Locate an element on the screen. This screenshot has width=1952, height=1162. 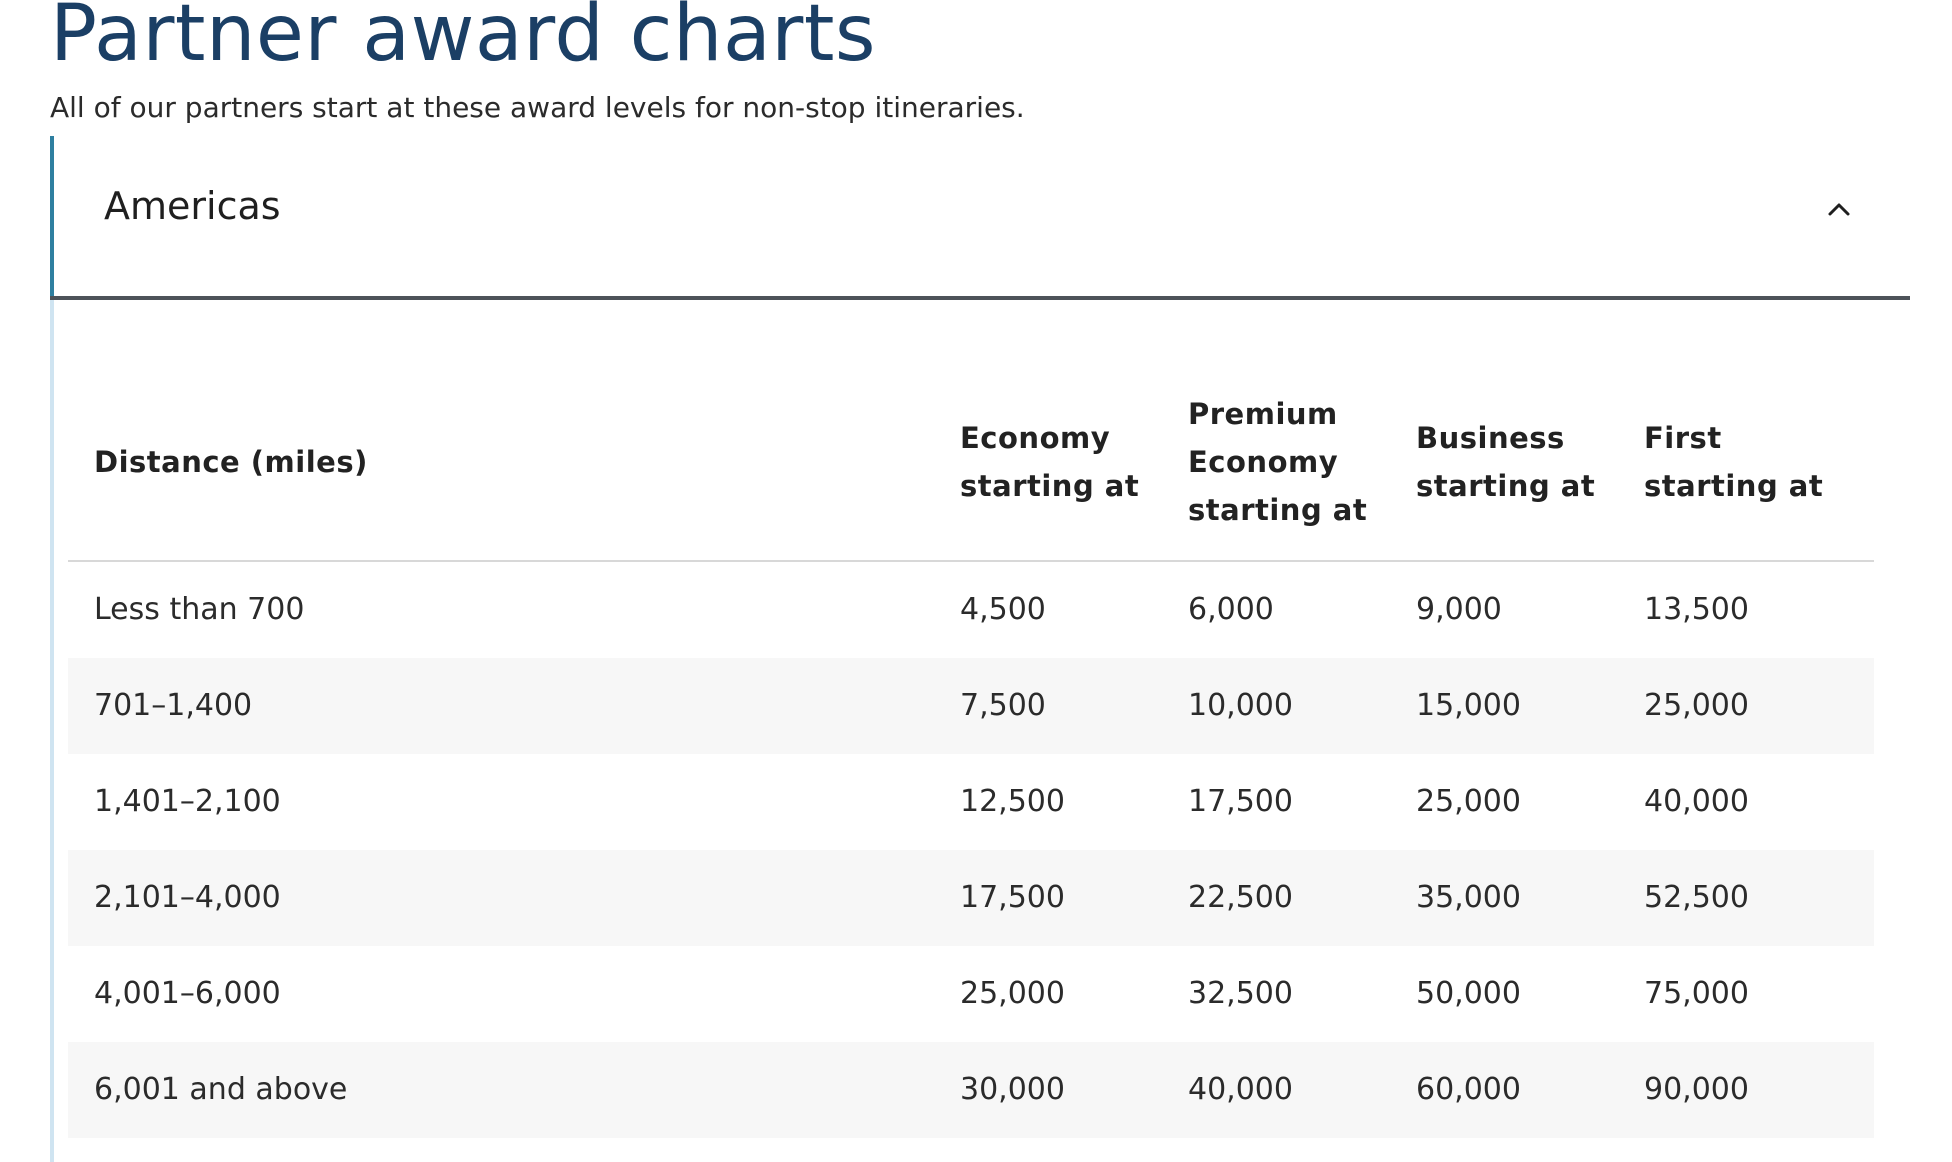
column-header-premium-economy: Premium Economy starting at is located at coordinates (1278, 463).